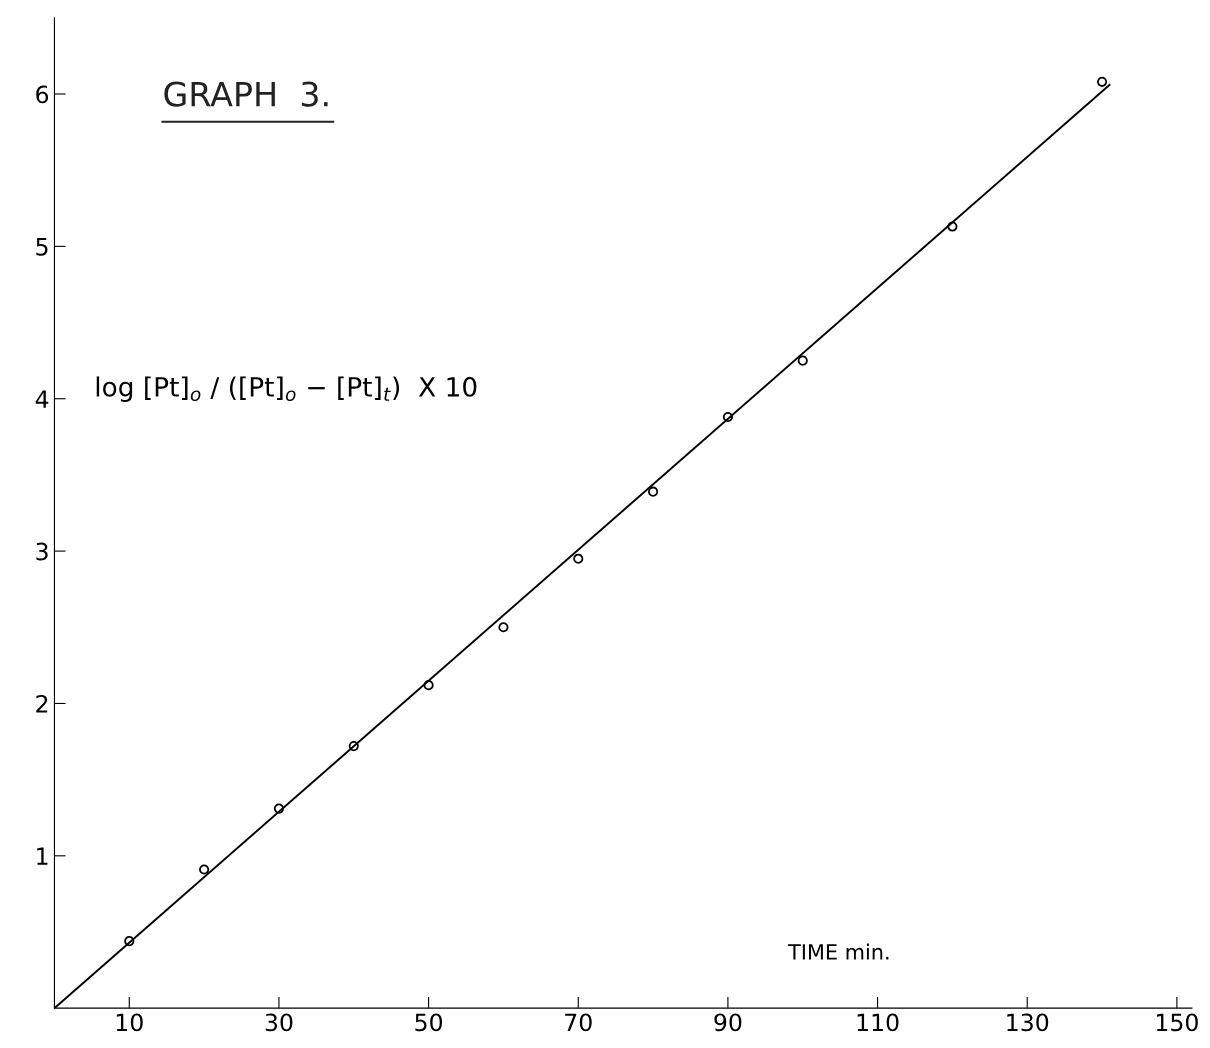  What do you see at coordinates (1177, 1022) in the screenshot?
I see `x-tick-label: 150` at bounding box center [1177, 1022].